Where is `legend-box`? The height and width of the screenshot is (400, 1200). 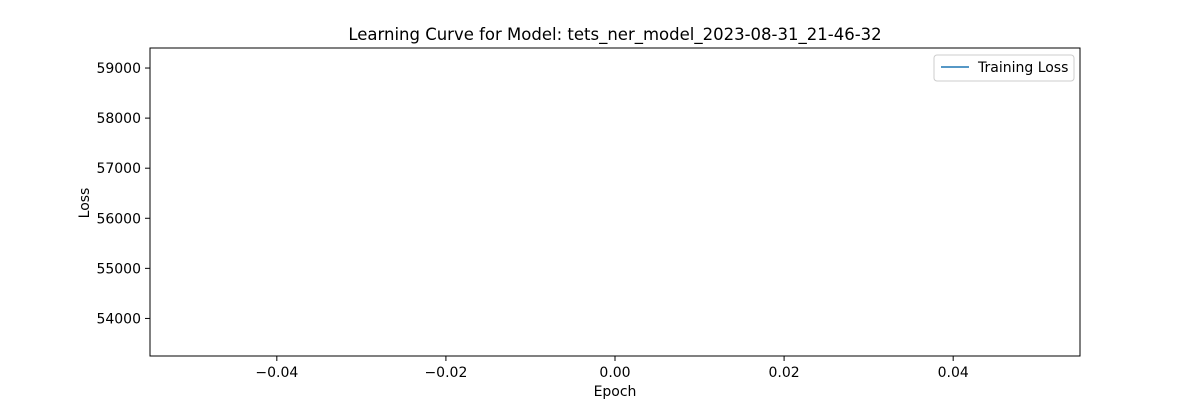 legend-box is located at coordinates (1004, 68).